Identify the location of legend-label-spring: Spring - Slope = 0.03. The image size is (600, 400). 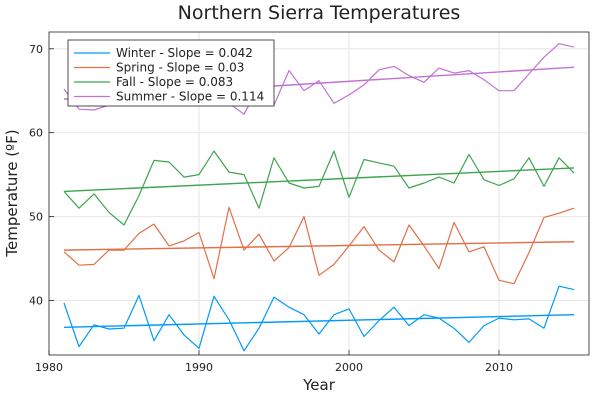
(180, 68).